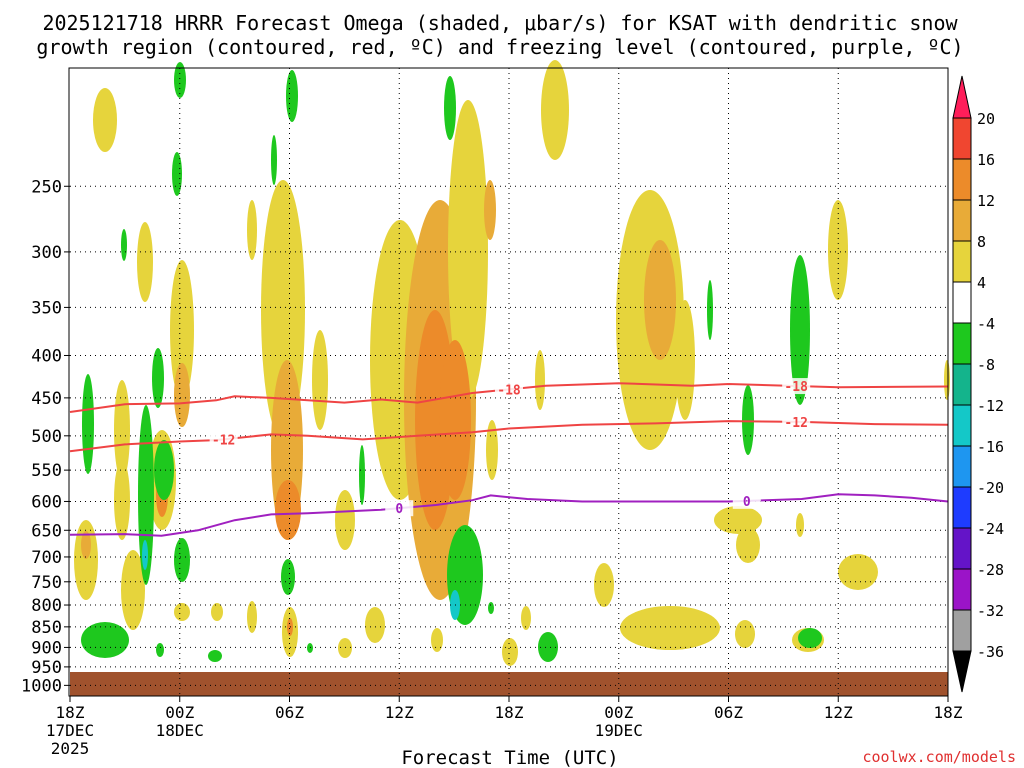 This screenshot has width=1024, height=768. I want to click on contour-label-0-1: 0, so click(747, 502).